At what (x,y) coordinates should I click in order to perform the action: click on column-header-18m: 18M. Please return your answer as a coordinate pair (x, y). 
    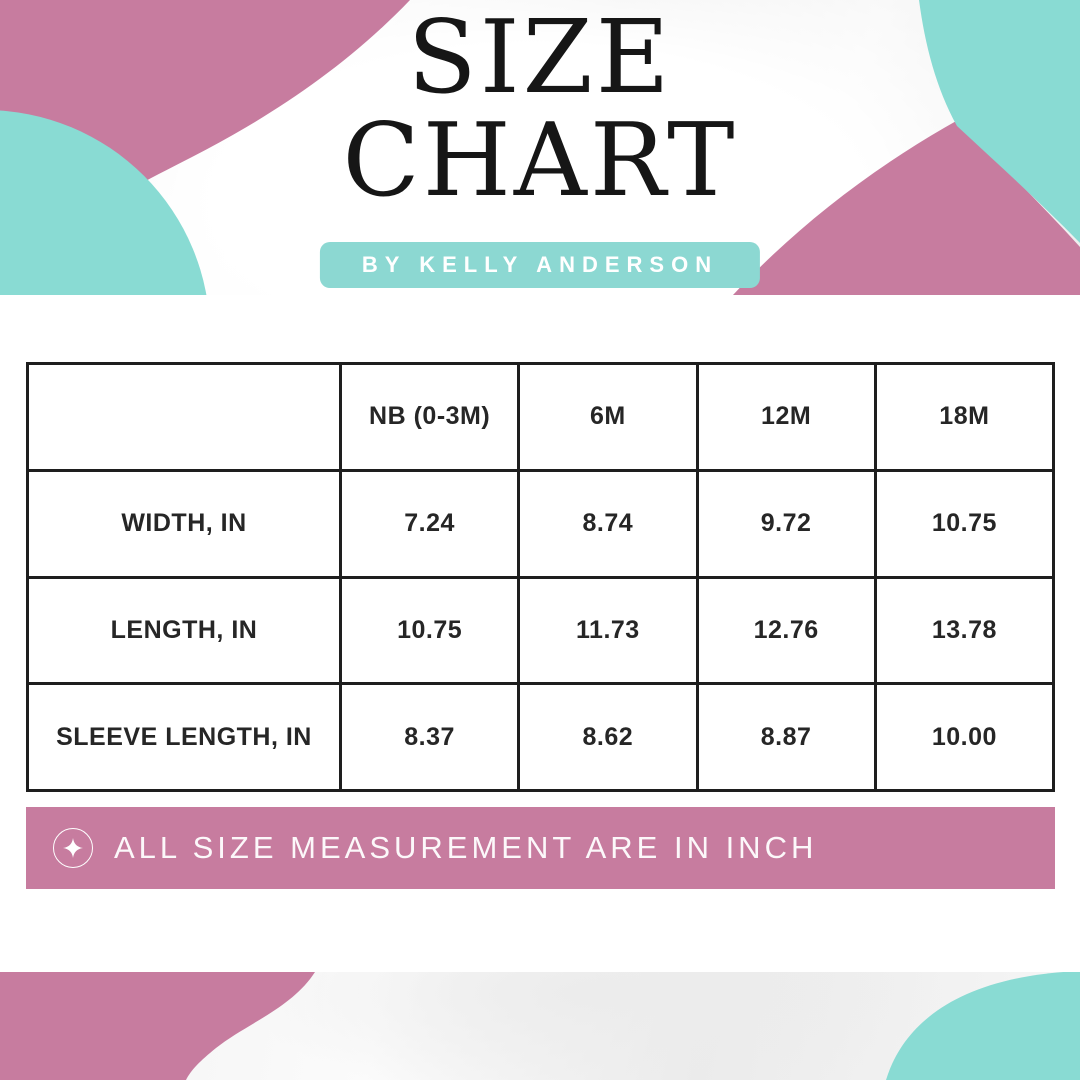
    Looking at the image, I should click on (964, 417).